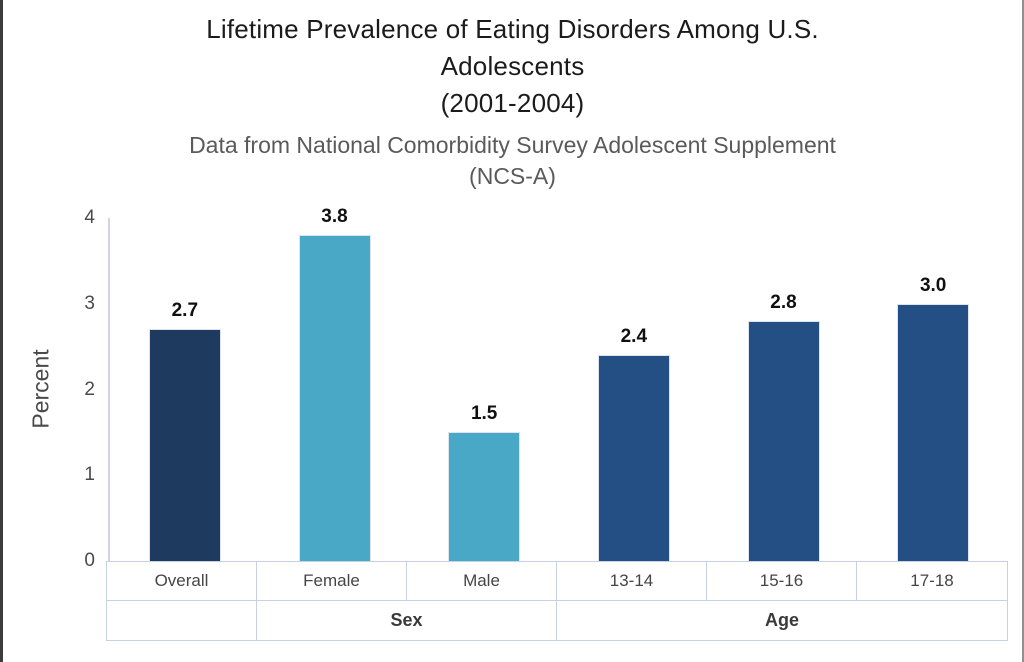  Describe the element at coordinates (185, 311) in the screenshot. I see `bar-value-label-overall: 2.7` at that location.